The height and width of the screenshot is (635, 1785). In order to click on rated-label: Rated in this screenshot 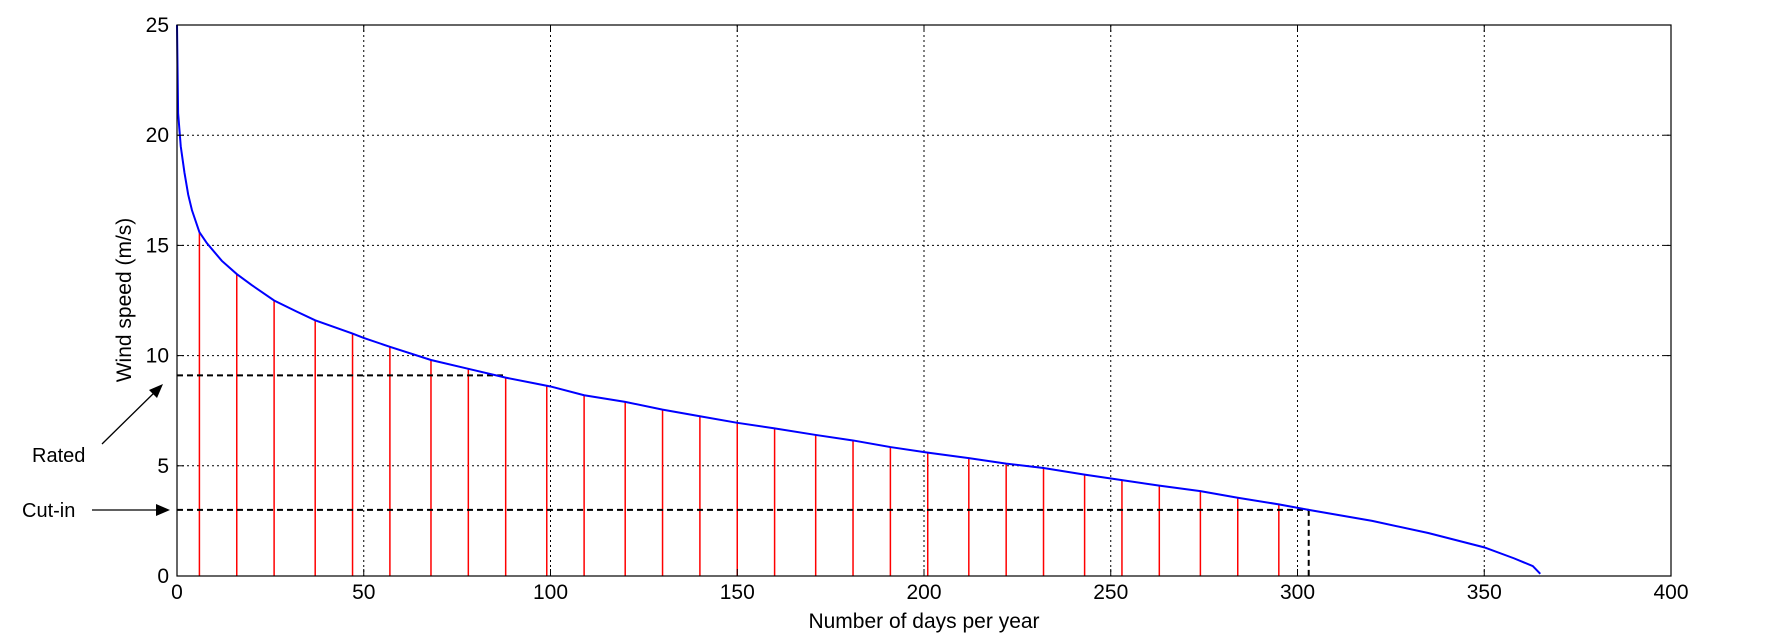, I will do `click(58, 456)`.